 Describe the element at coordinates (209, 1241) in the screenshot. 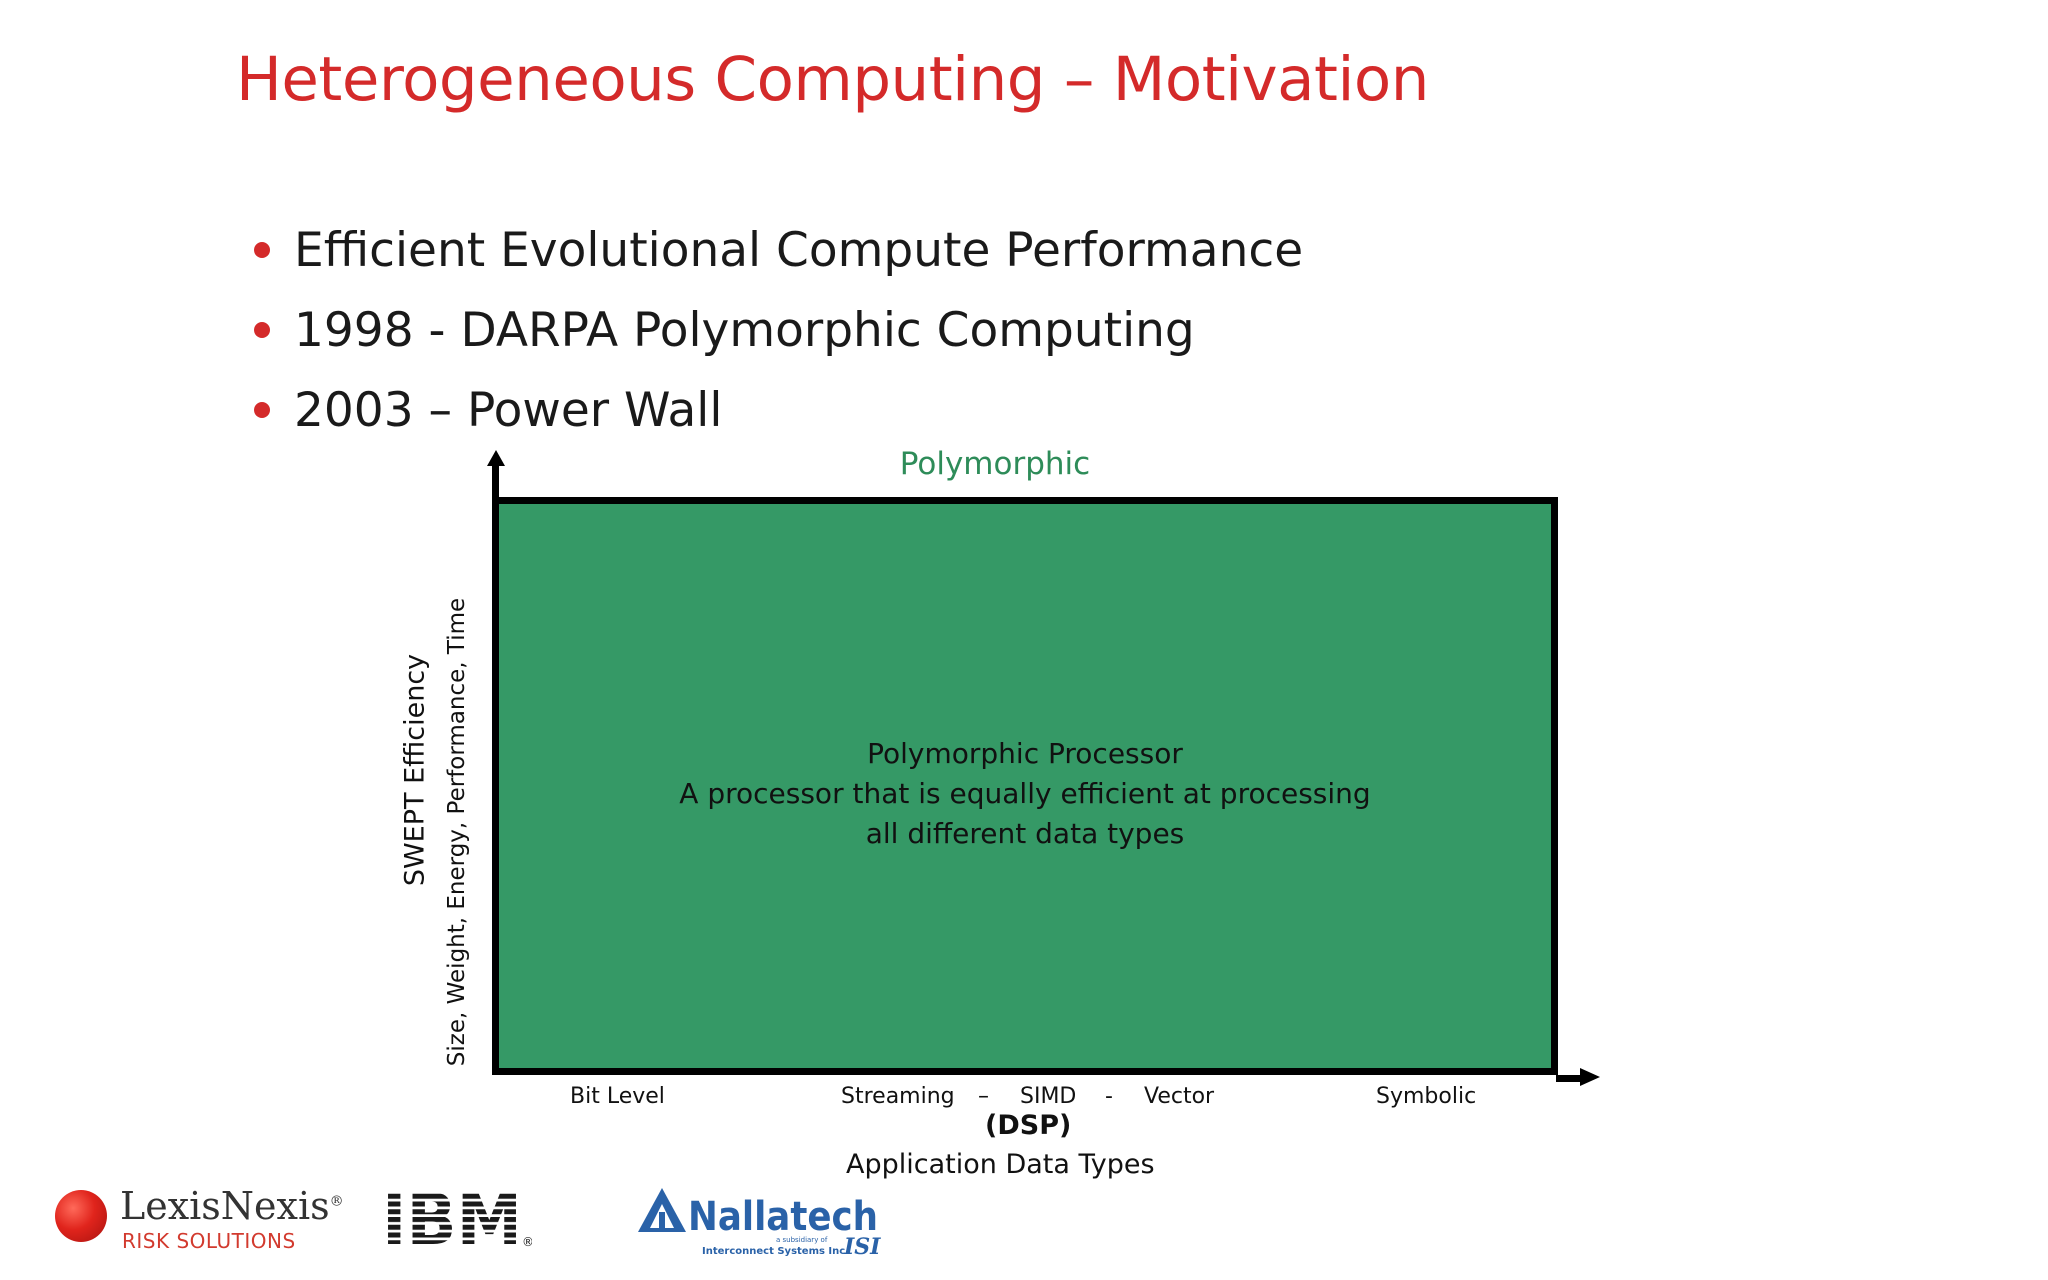

I see `lexisnexis-logo-subtitle: RISK SOLUTIONS` at that location.